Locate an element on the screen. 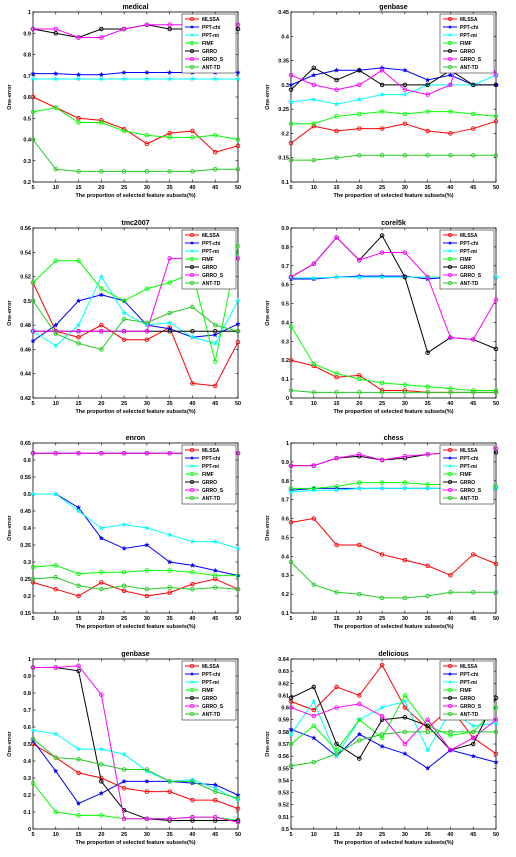 The width and height of the screenshot is (516, 857). y-tick-label: 0.42 is located at coordinates (25, 399).